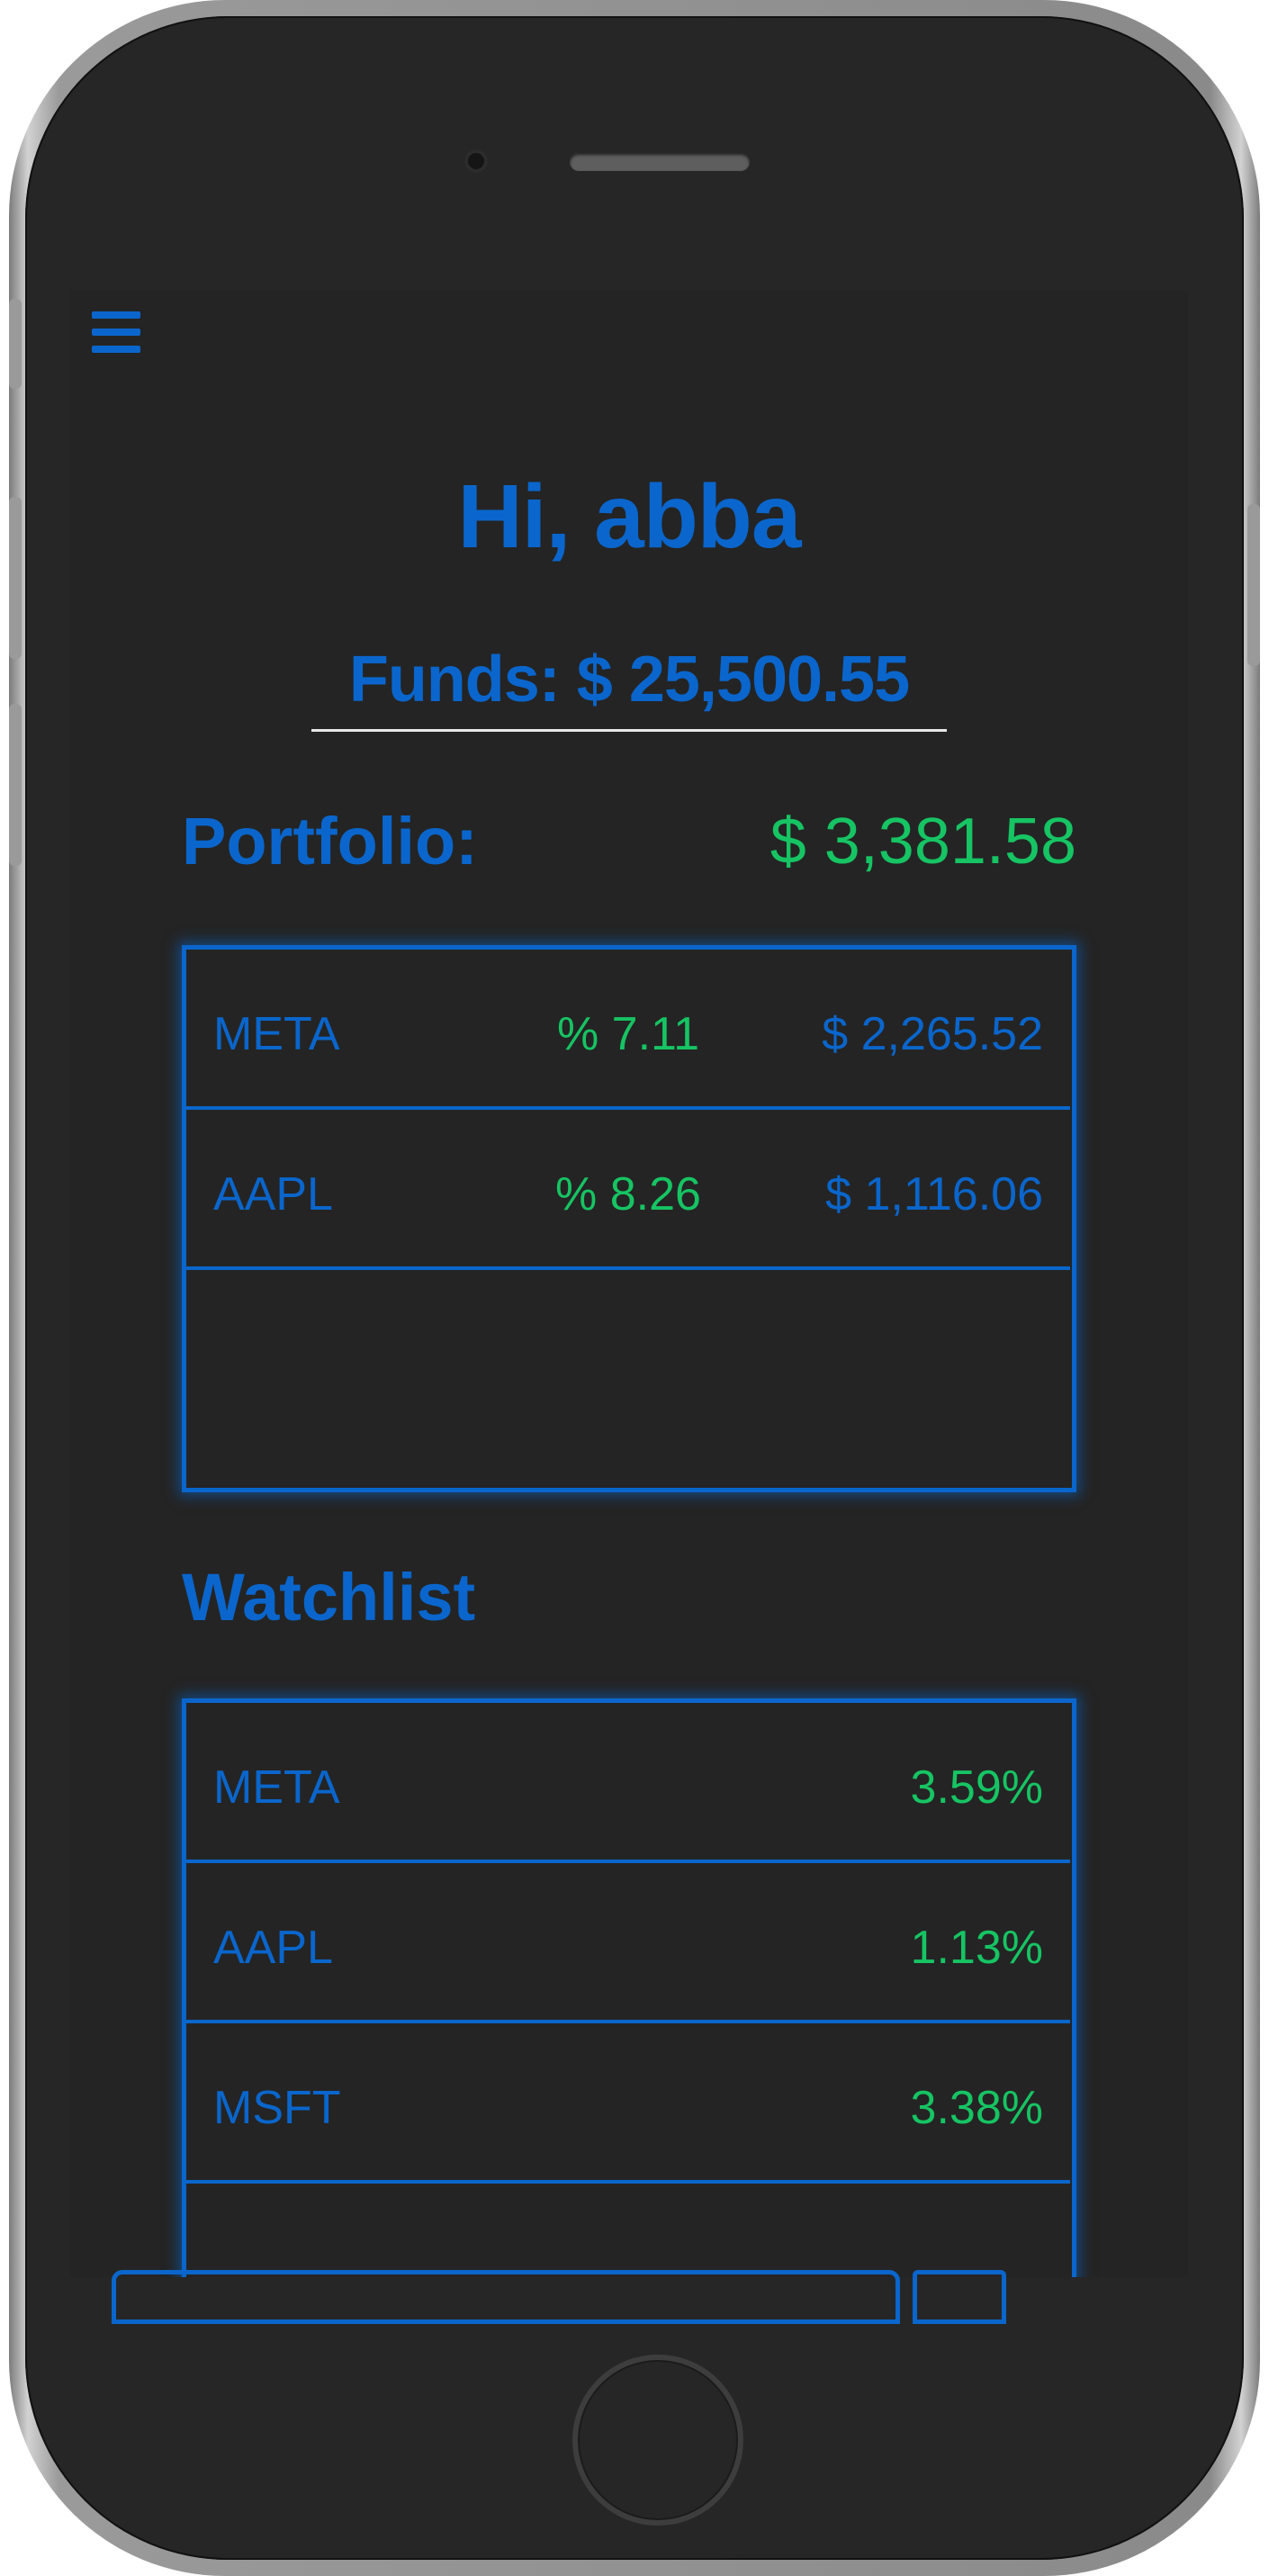 The image size is (1269, 2576). I want to click on watchlist-row-msft: MSFT 3.38%, so click(628, 2103).